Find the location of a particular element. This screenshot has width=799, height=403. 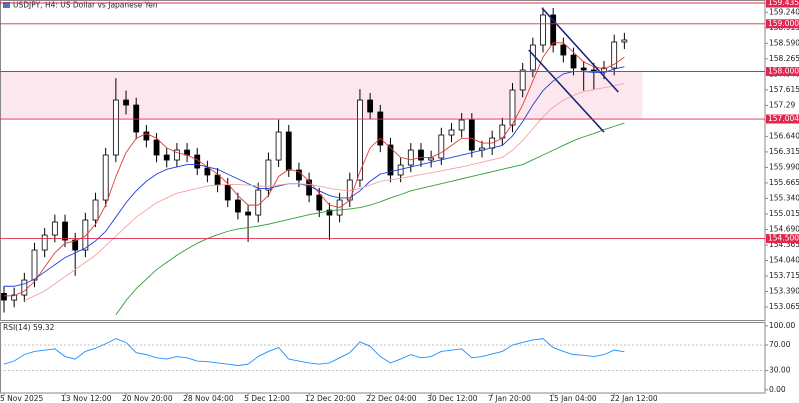

y-tick-label: 70.00 is located at coordinates (780, 344).